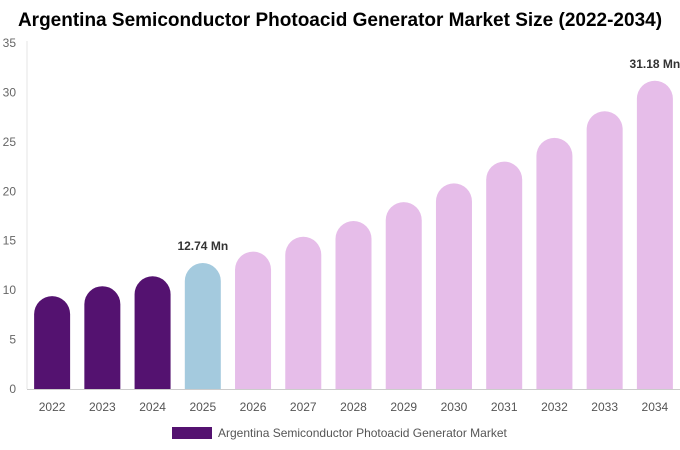 This screenshot has width=680, height=450. Describe the element at coordinates (253, 320) in the screenshot. I see `bar-2026` at that location.